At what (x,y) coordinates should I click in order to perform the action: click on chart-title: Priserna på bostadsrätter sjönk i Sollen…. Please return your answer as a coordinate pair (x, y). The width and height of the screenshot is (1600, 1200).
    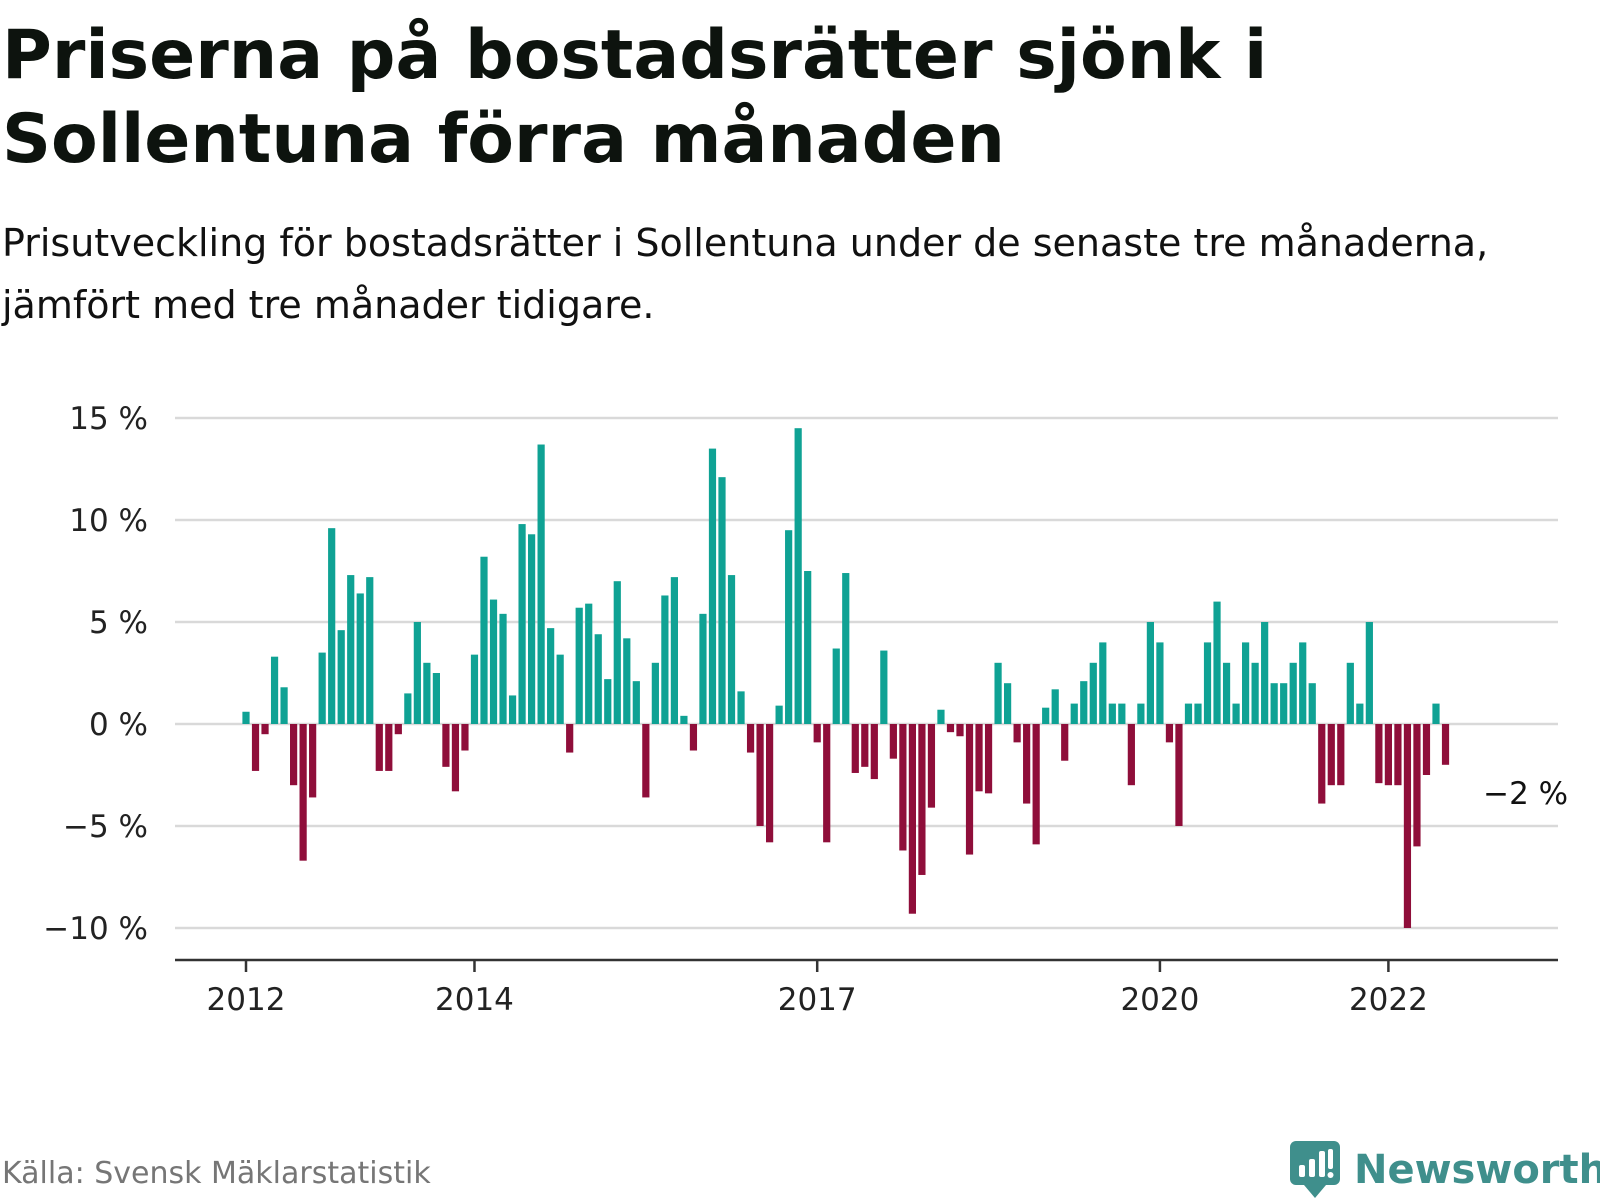
    Looking at the image, I should click on (635, 97).